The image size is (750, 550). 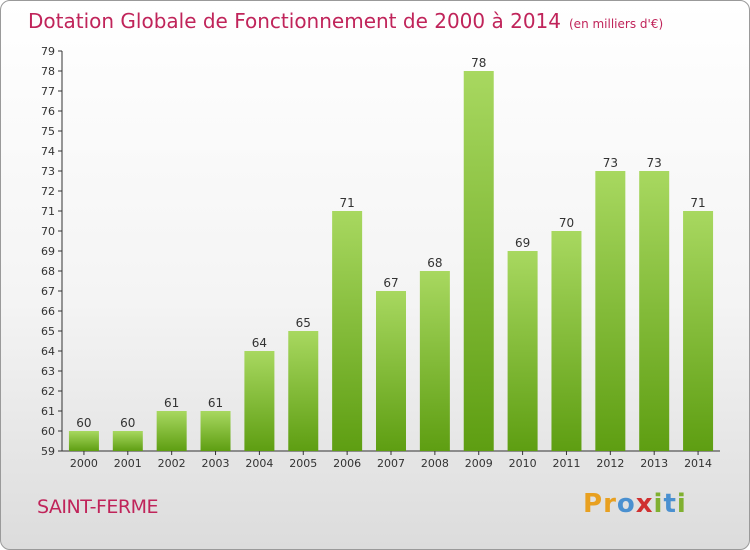 I want to click on y-tick-label: 69, so click(x=48, y=251).